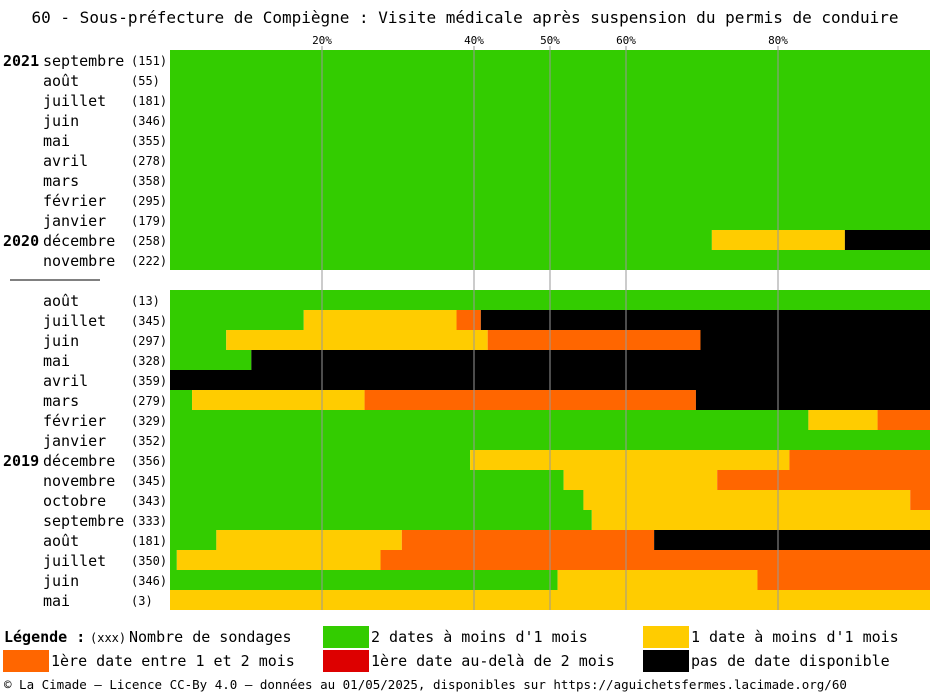 Image resolution: width=930 pixels, height=695 pixels. What do you see at coordinates (21, 61) in the screenshot?
I see `year-label: 2021` at bounding box center [21, 61].